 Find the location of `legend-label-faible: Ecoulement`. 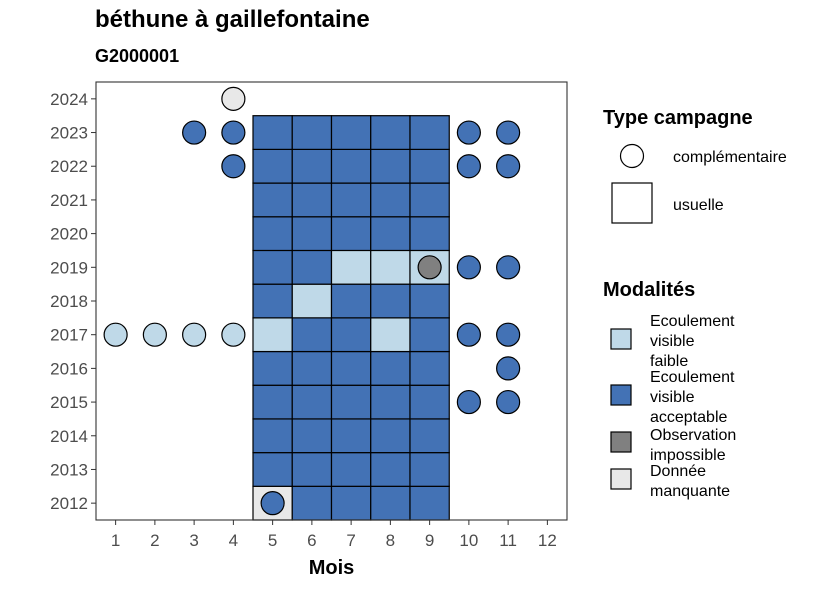

legend-label-faible: Ecoulement is located at coordinates (692, 321).